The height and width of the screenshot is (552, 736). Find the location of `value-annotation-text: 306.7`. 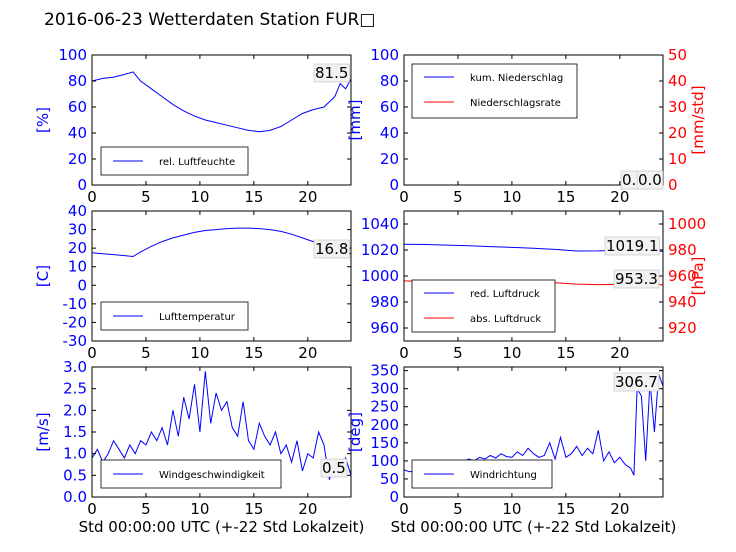

value-annotation-text: 306.7 is located at coordinates (636, 382).